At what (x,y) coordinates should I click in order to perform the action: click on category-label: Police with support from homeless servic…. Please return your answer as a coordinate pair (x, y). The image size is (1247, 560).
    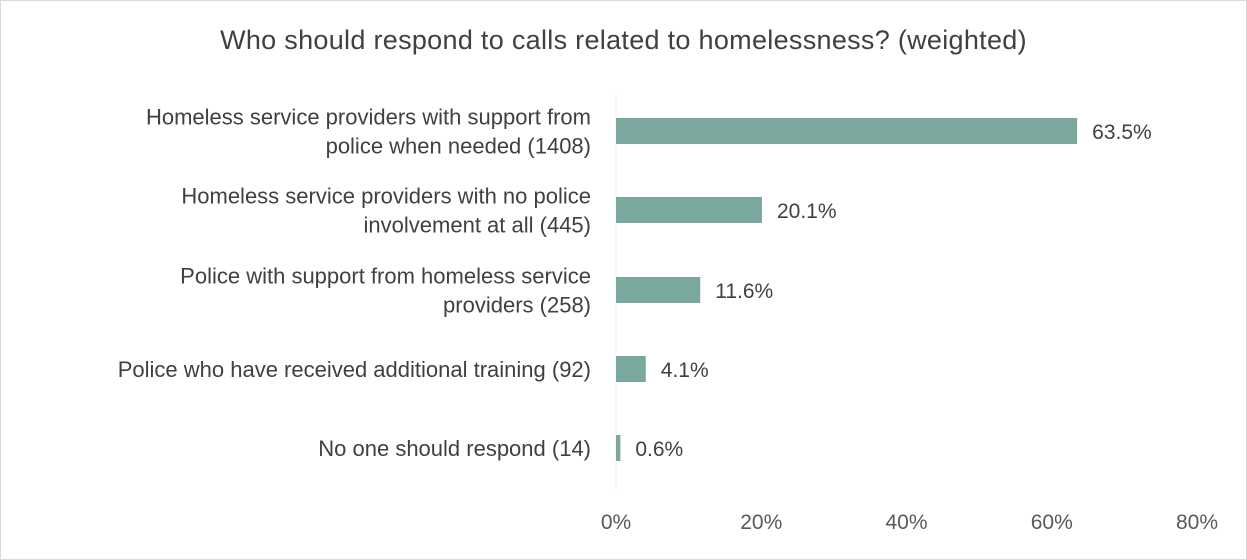
    Looking at the image, I should click on (385, 291).